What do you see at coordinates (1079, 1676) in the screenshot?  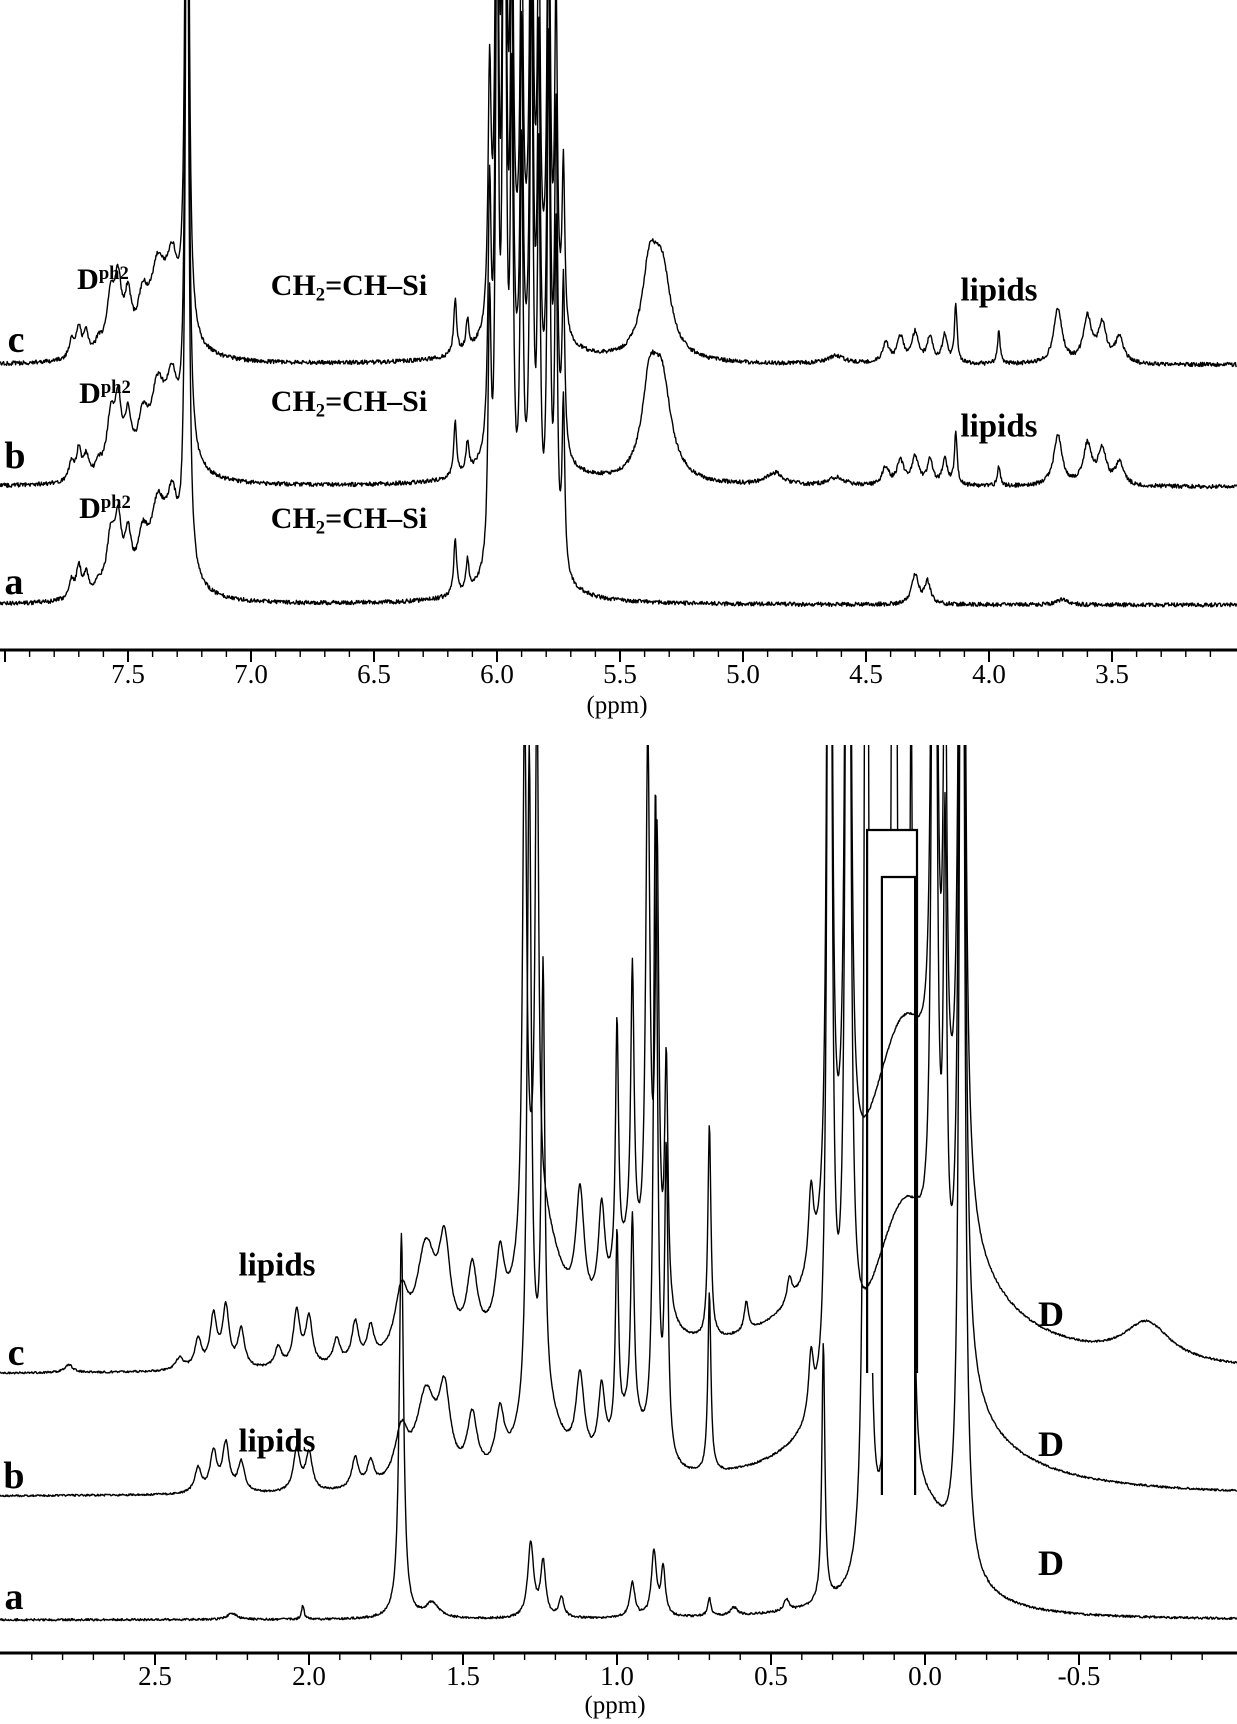 I see `axis-tick-label: -0.5` at bounding box center [1079, 1676].